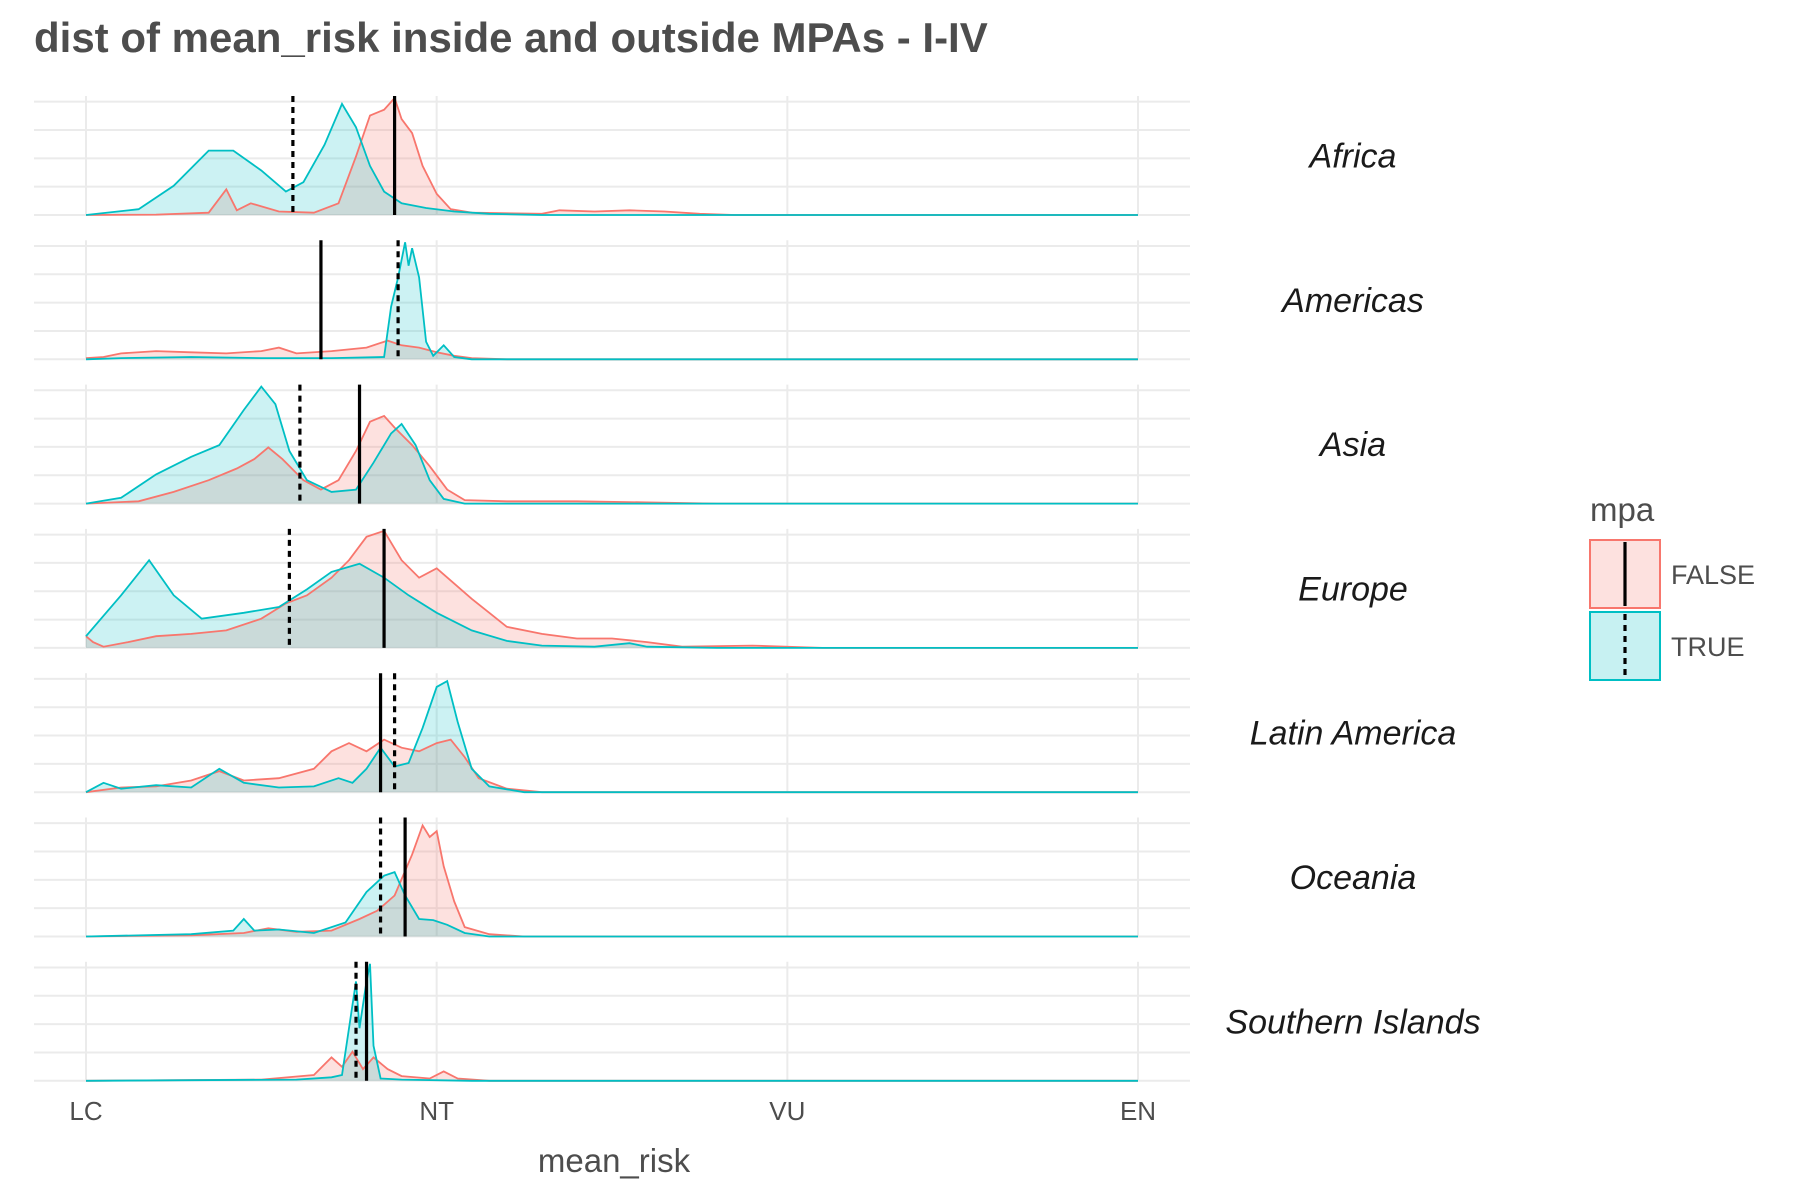 This screenshot has width=1800, height=1200. I want to click on x-tick-label: EN, so click(1138, 1111).